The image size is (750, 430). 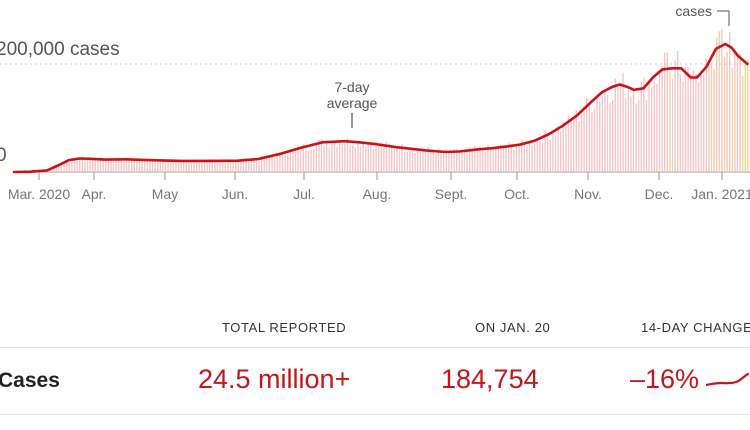 What do you see at coordinates (490, 379) in the screenshot?
I see `jan-20-value: 184,754` at bounding box center [490, 379].